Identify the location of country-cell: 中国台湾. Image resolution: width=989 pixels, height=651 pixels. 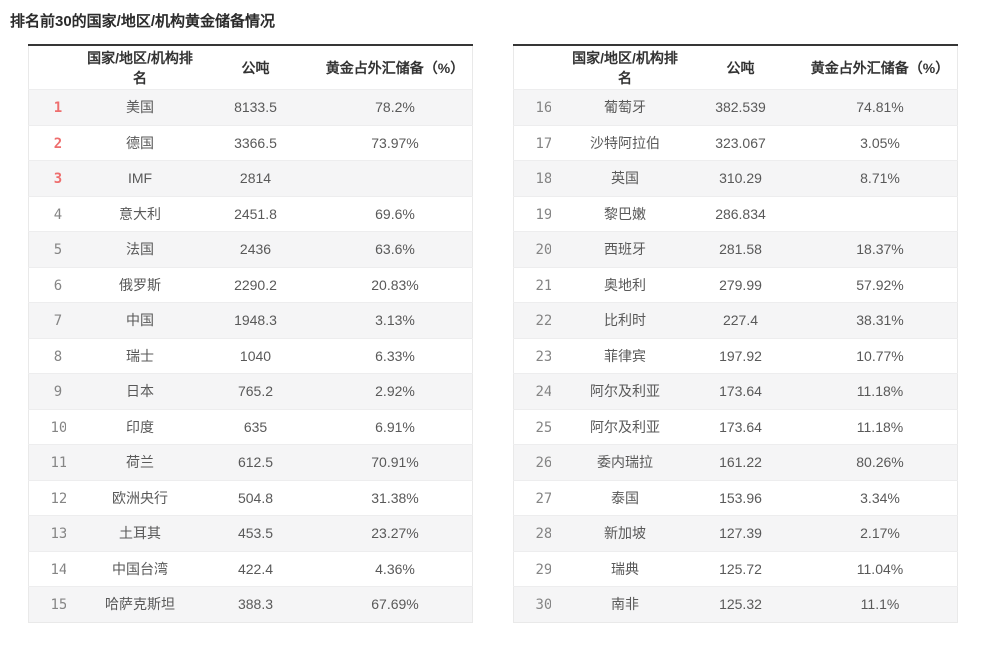
(140, 568).